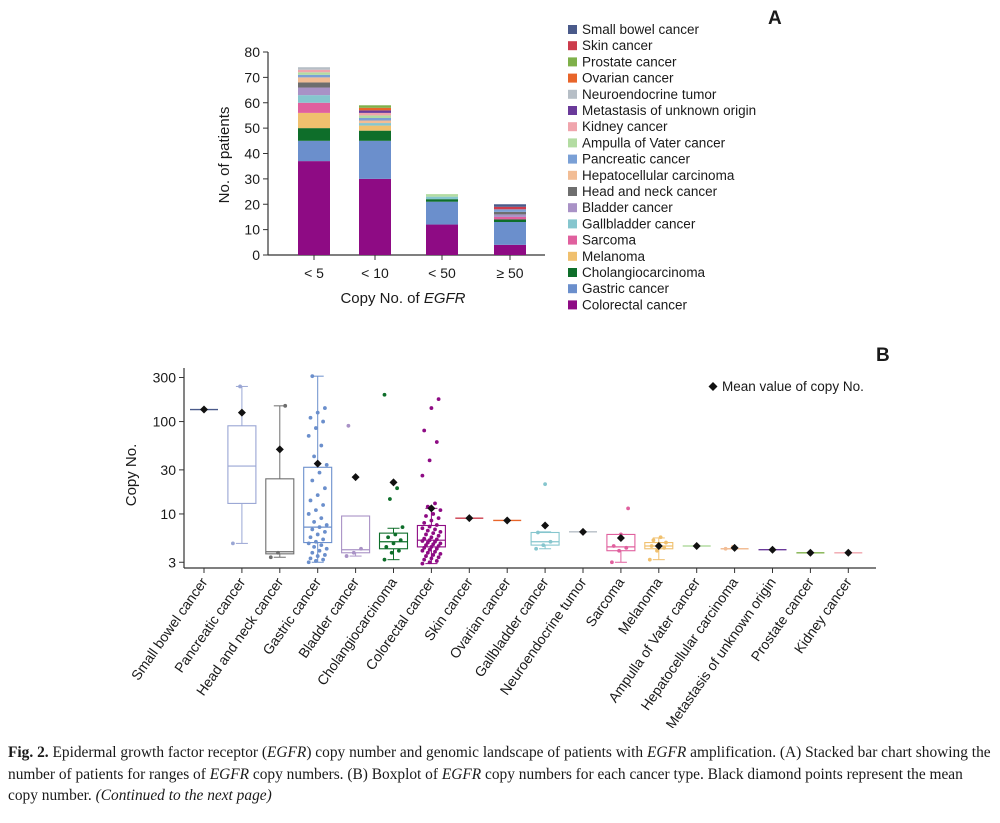  What do you see at coordinates (318, 505) in the screenshot?
I see `box-gastric-cancer` at bounding box center [318, 505].